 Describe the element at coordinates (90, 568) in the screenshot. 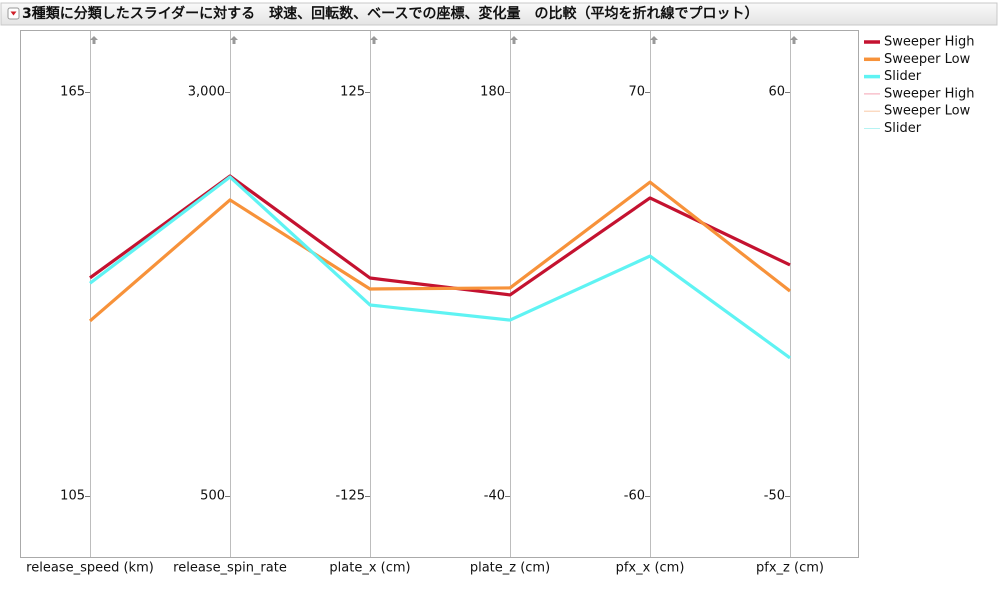

I see `axis-label: release_speed (km)` at that location.